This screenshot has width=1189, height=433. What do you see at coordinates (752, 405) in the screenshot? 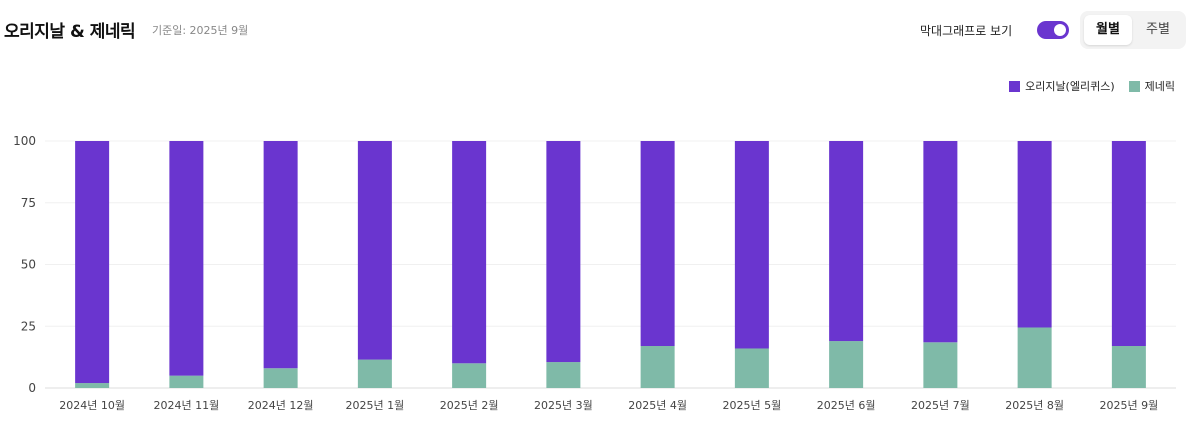
I see `x-tick-label: 2025년 5월` at bounding box center [752, 405].